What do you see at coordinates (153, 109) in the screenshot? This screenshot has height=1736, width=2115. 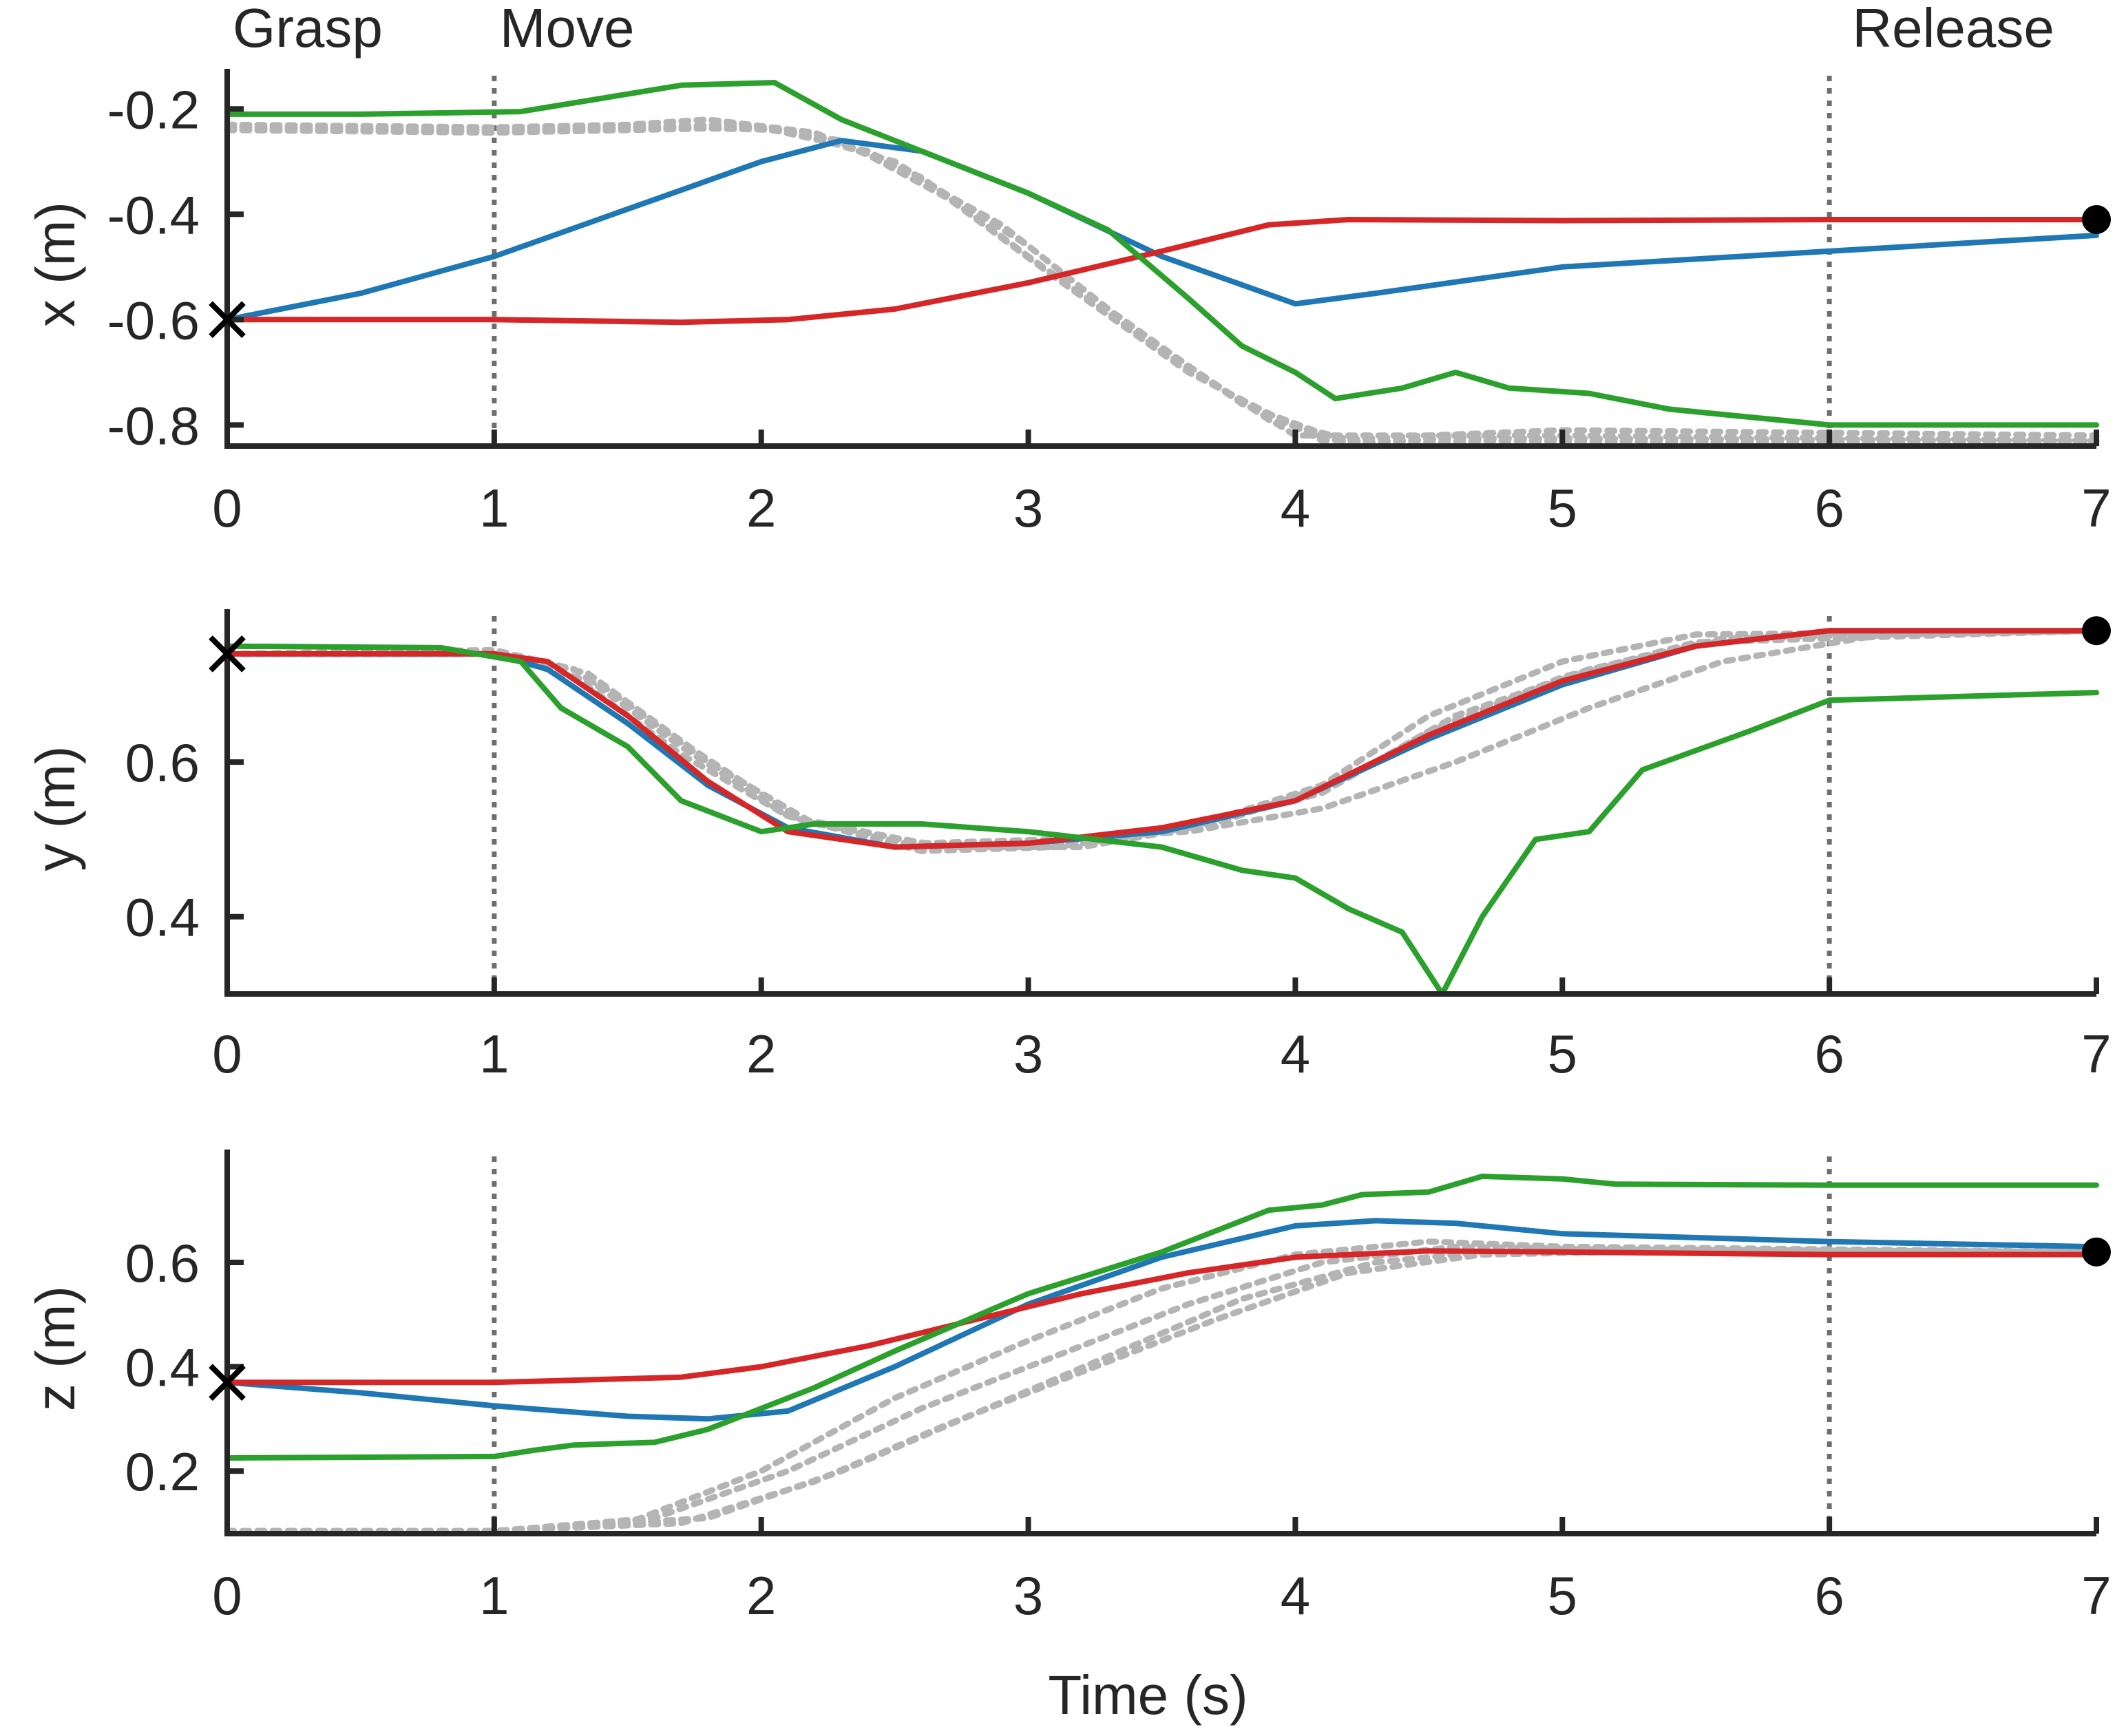 I see `y-tick-label: -0.2` at bounding box center [153, 109].